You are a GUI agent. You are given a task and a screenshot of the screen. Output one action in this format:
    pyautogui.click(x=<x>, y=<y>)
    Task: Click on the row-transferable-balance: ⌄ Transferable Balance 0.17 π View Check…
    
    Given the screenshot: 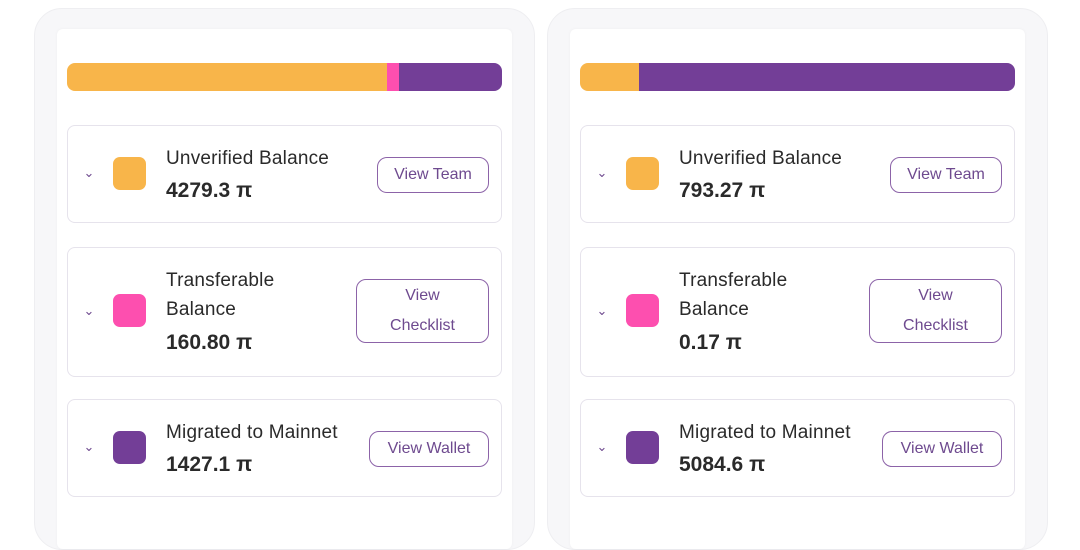 What is the action you would take?
    pyautogui.click(x=797, y=312)
    